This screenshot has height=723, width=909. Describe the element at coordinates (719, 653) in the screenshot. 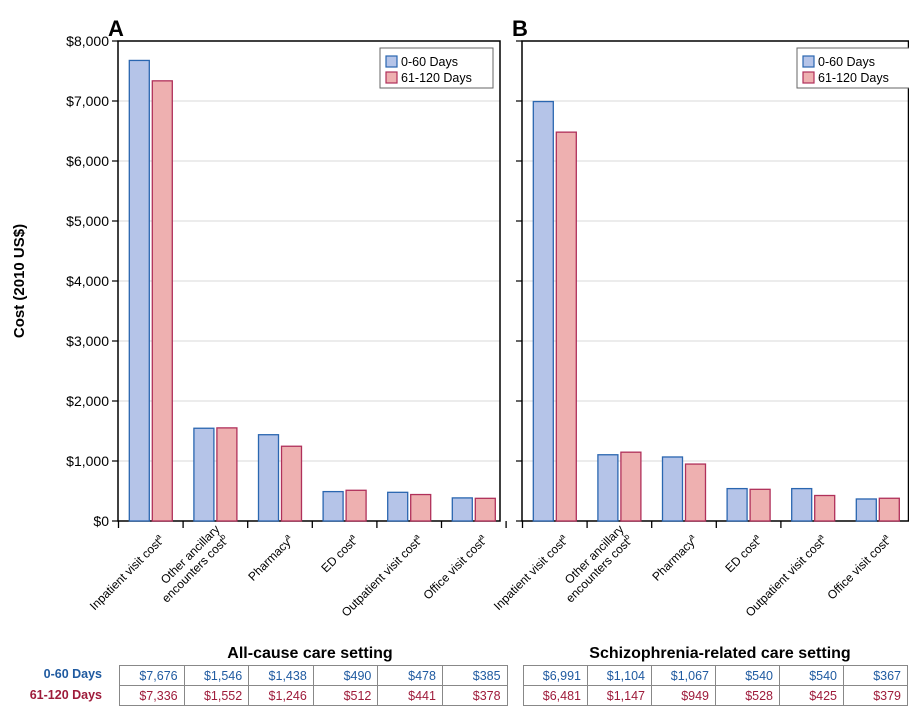

I see `panel-title: Schizophrenia-related care setting` at that location.